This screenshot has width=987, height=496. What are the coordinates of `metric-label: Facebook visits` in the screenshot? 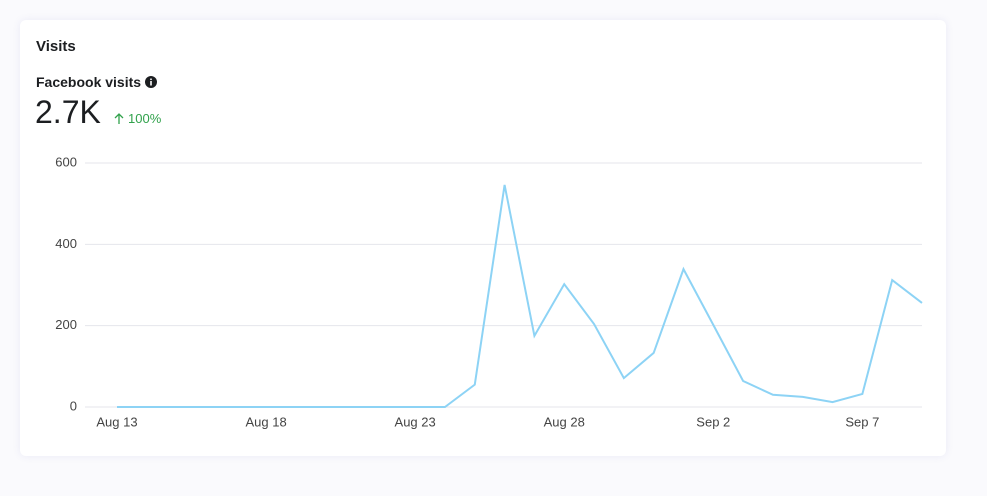 It's located at (97, 82).